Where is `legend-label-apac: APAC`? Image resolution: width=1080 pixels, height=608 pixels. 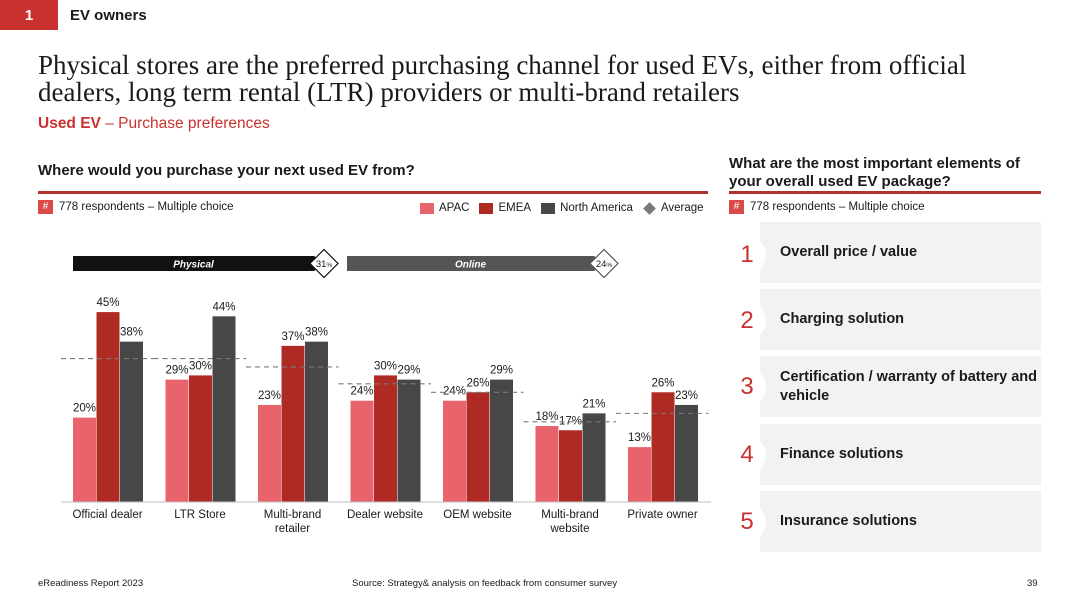 legend-label-apac: APAC is located at coordinates (454, 208).